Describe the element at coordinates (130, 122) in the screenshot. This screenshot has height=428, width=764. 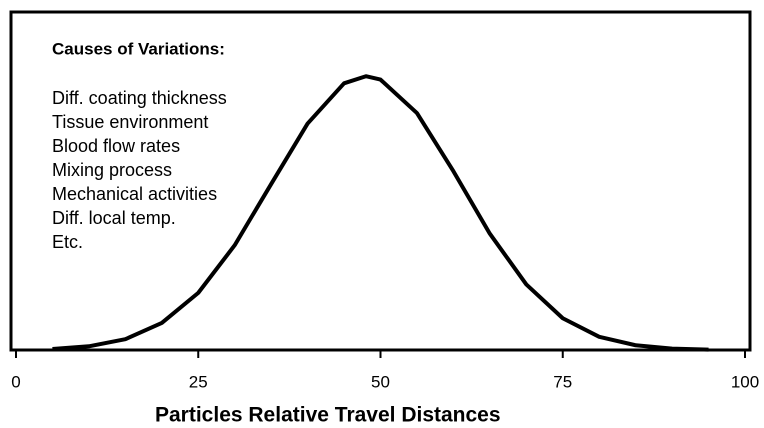
I see `annotation-item: Tissue environment` at that location.